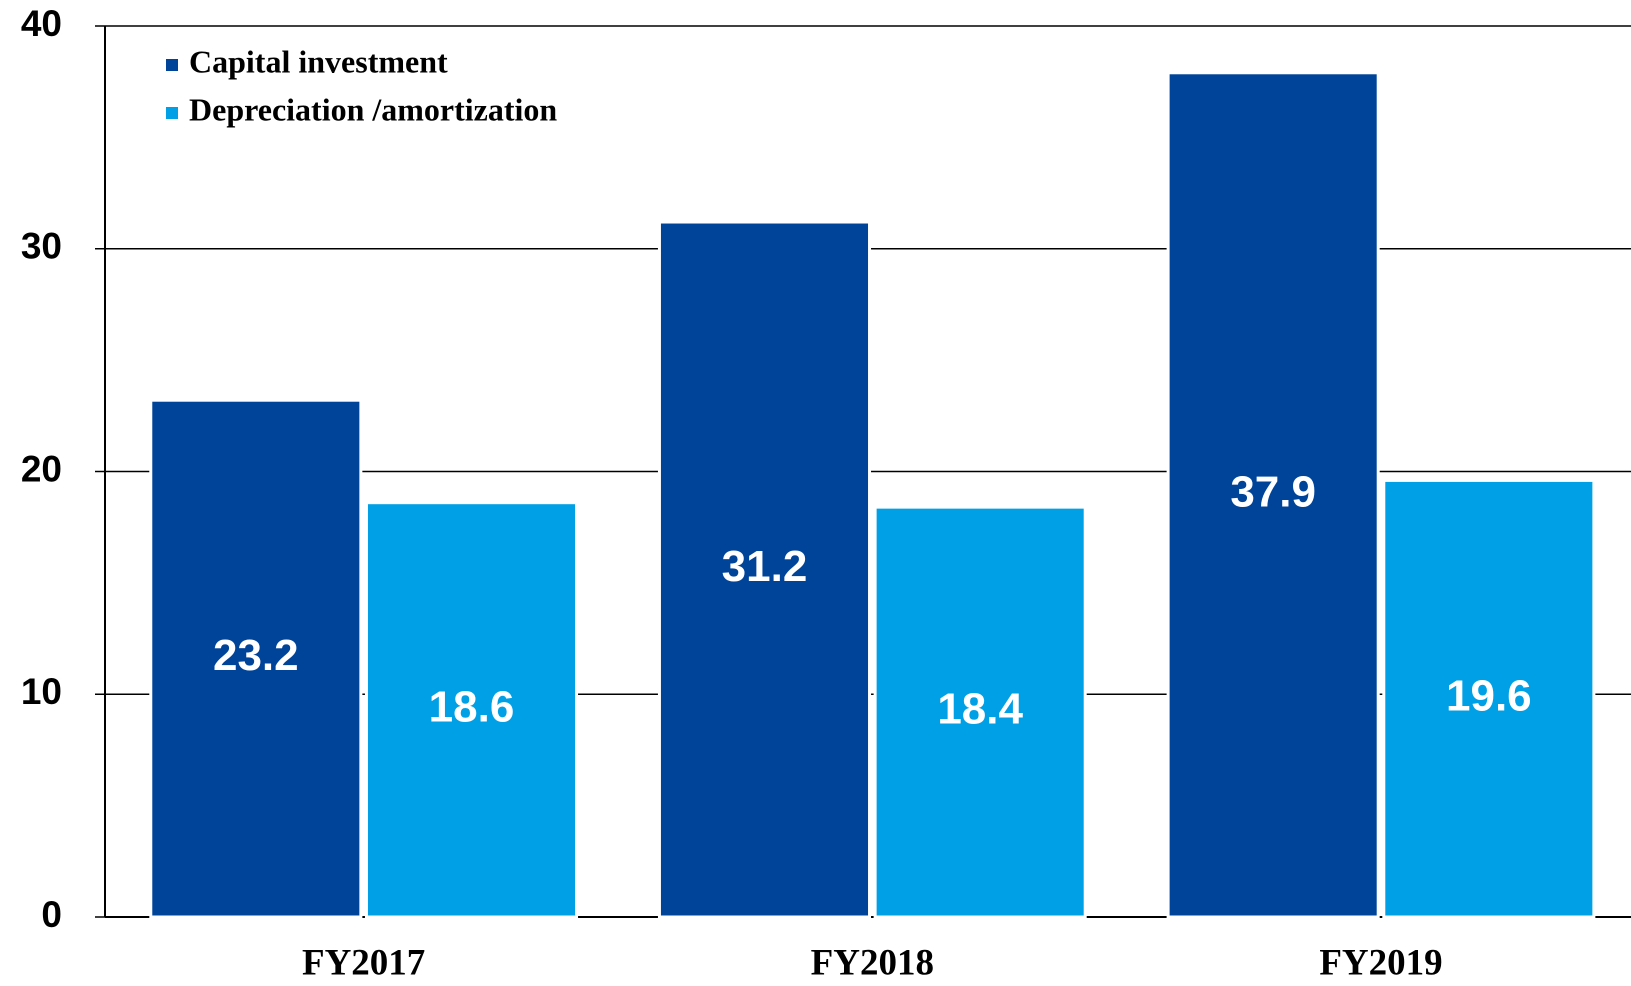 This screenshot has width=1631, height=986. What do you see at coordinates (363, 962) in the screenshot?
I see `x-tick-label: FY2017` at bounding box center [363, 962].